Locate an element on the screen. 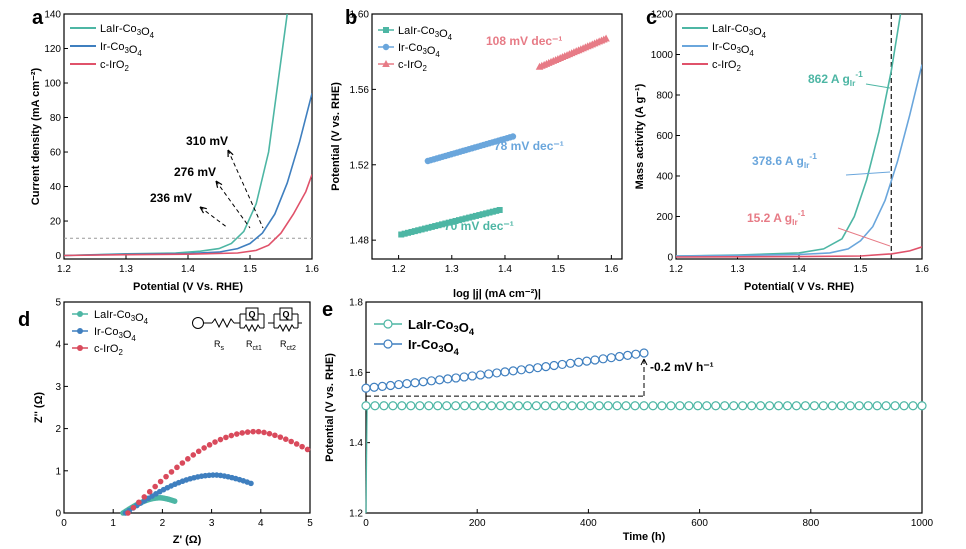  panel-e-x-tick-label: 0 is located at coordinates (366, 523).